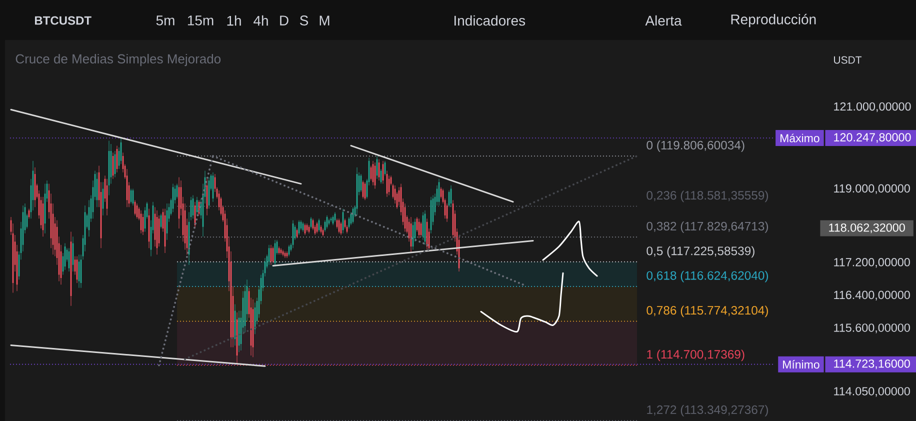 Image resolution: width=916 pixels, height=421 pixels. I want to click on ref-line-label: Máximo, so click(800, 138).